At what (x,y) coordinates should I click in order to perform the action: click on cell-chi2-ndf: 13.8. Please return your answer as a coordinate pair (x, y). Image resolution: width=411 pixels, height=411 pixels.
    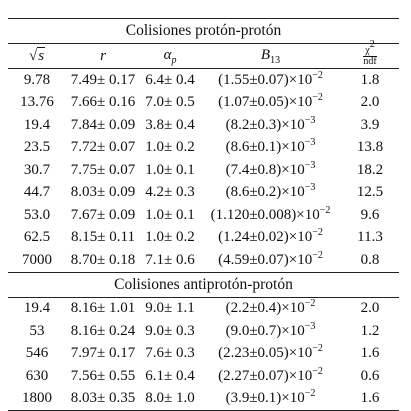
    Looking at the image, I should click on (370, 147).